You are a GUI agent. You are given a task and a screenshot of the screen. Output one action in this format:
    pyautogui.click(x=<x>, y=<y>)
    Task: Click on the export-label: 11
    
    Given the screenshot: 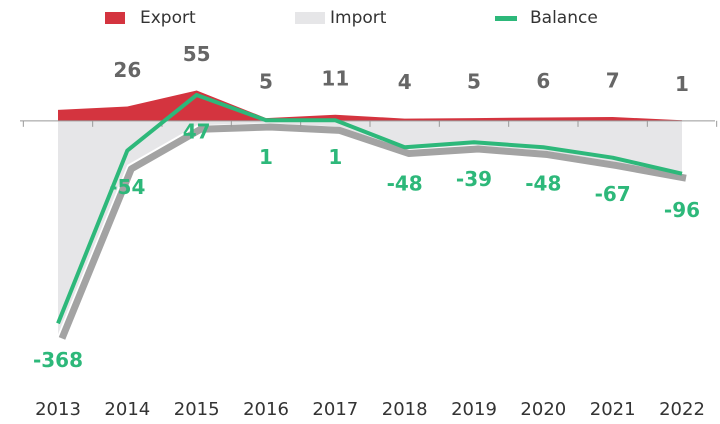 What is the action you would take?
    pyautogui.click(x=335, y=78)
    